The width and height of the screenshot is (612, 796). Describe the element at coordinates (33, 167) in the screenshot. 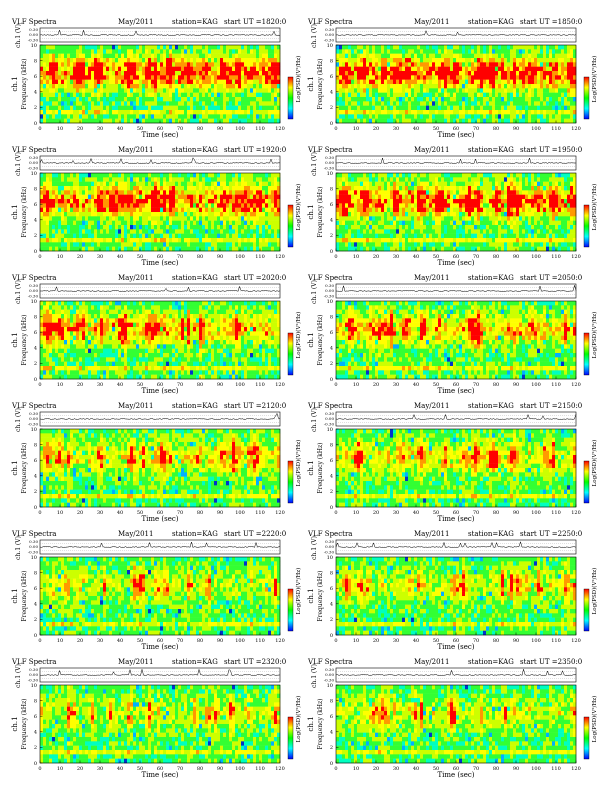

I see `trace-tick-label: -0.30` at that location.